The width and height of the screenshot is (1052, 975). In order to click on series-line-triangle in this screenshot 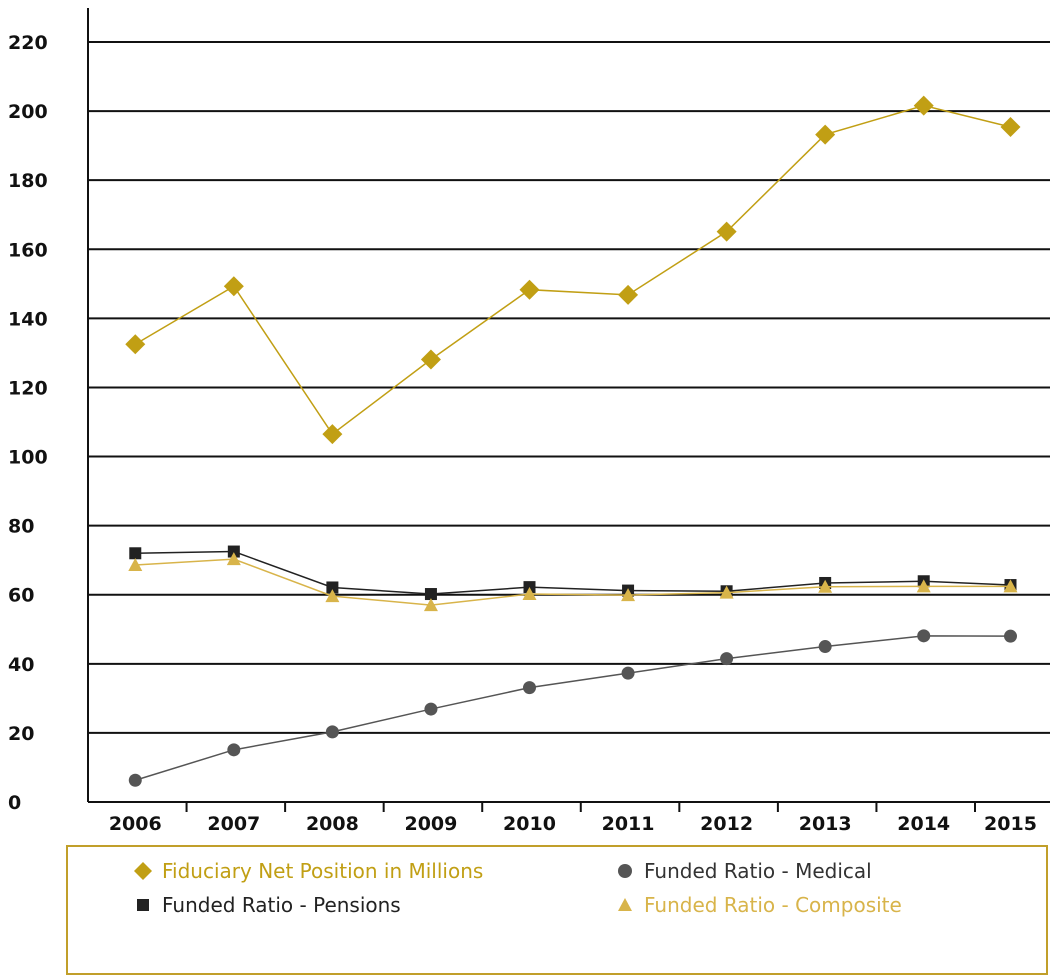, I will do `click(573, 582)`.